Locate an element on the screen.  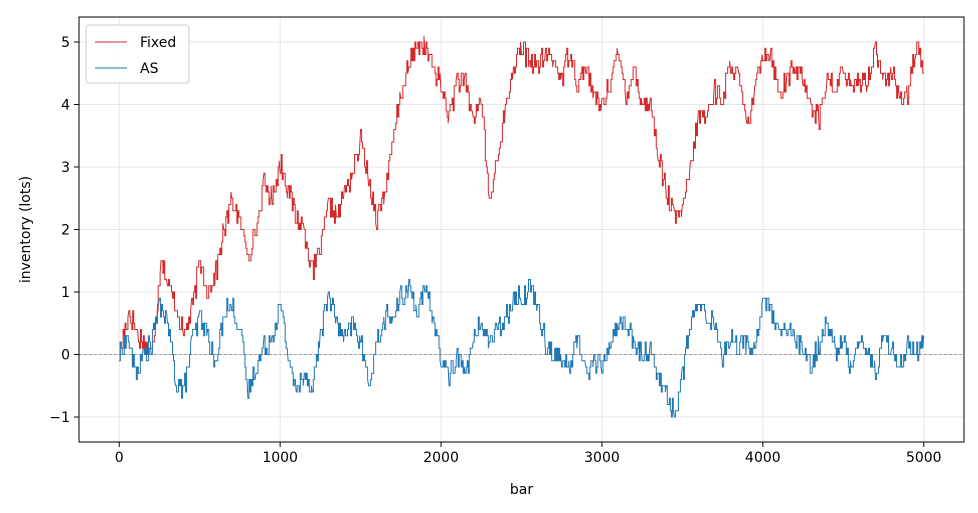
y-tick-label: 4 is located at coordinates (65, 106).